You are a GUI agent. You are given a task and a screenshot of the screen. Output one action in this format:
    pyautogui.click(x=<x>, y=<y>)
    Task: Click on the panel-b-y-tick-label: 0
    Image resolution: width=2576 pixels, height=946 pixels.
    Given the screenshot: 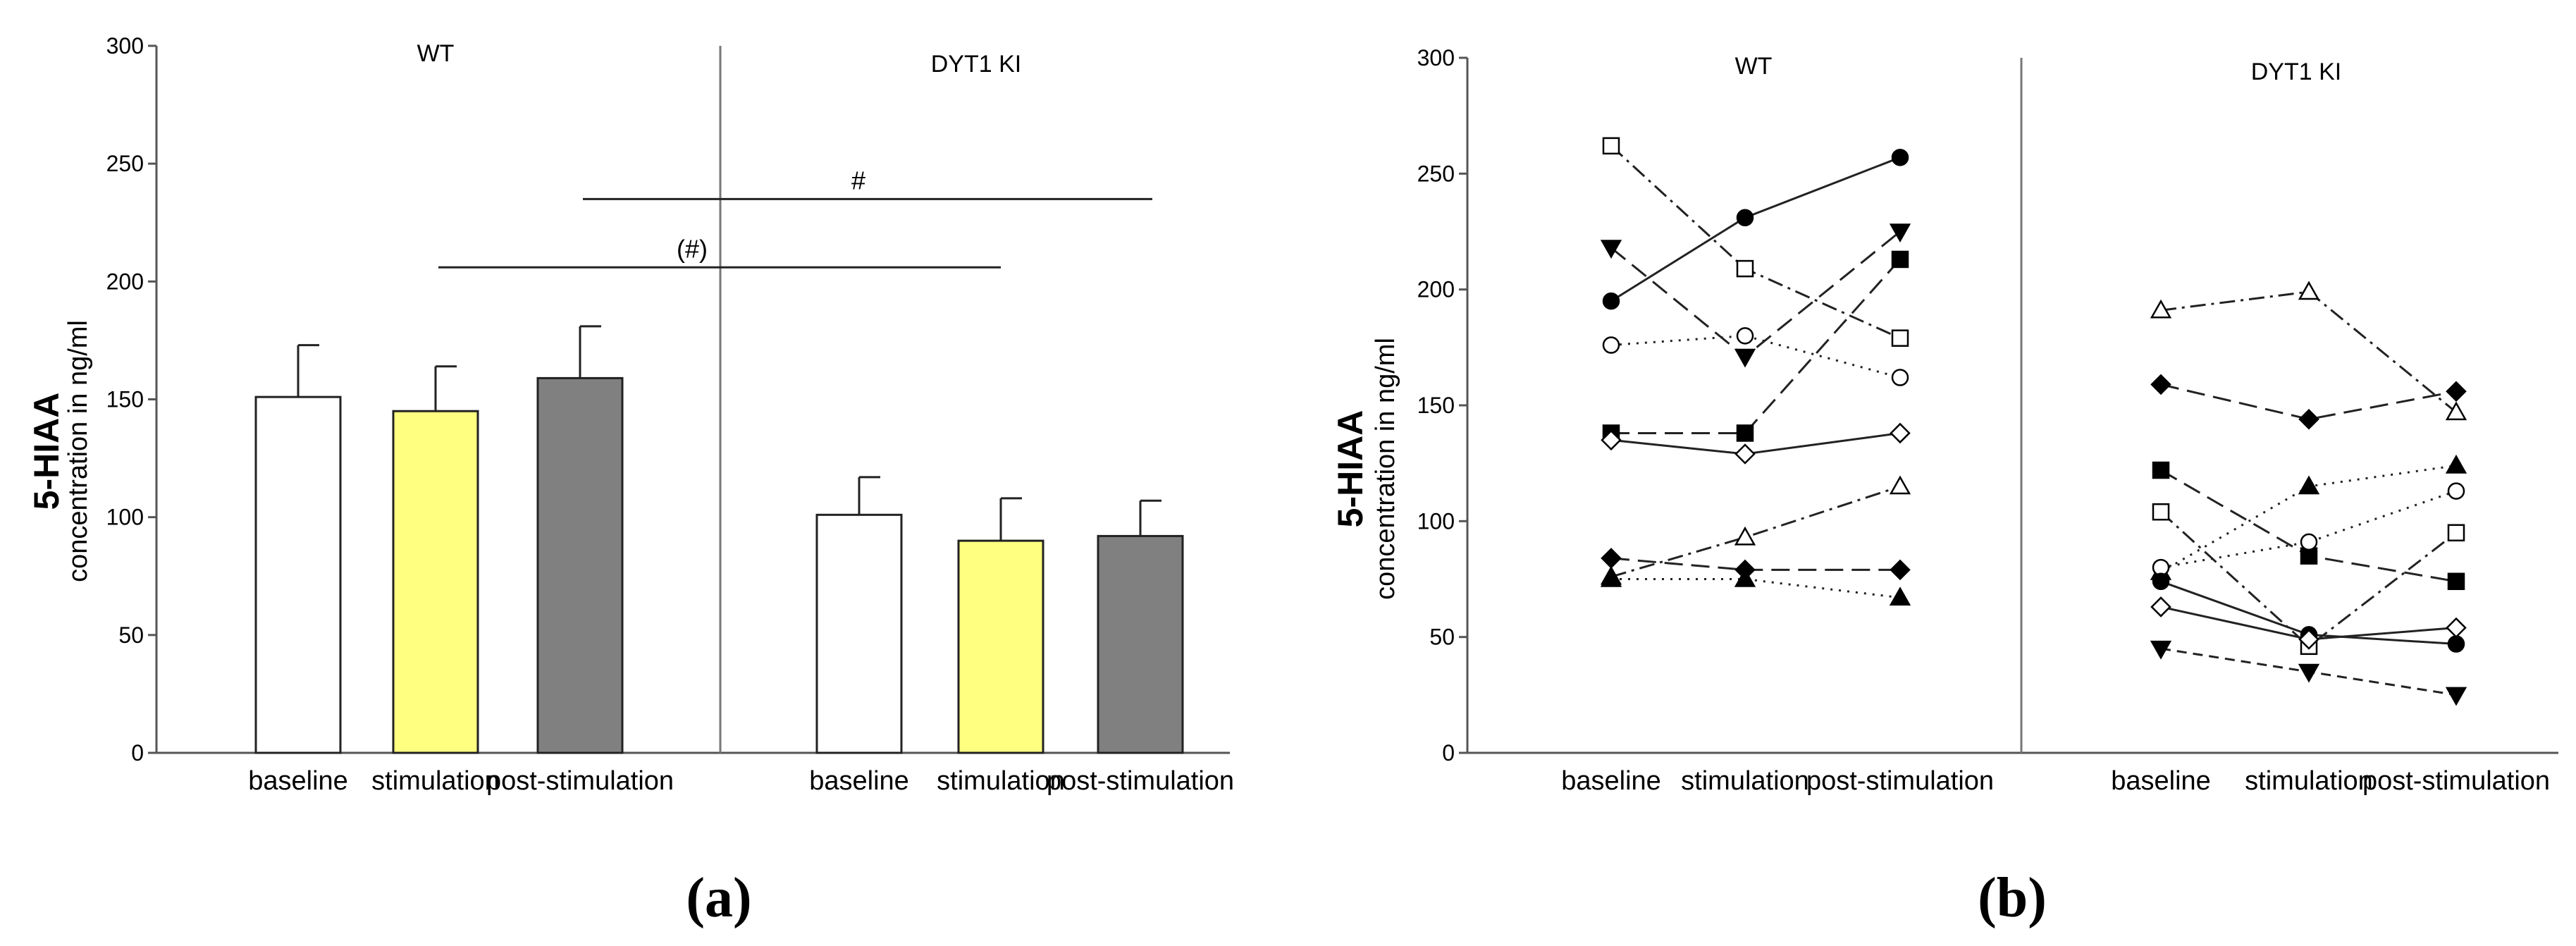 What is the action you would take?
    pyautogui.click(x=1449, y=753)
    